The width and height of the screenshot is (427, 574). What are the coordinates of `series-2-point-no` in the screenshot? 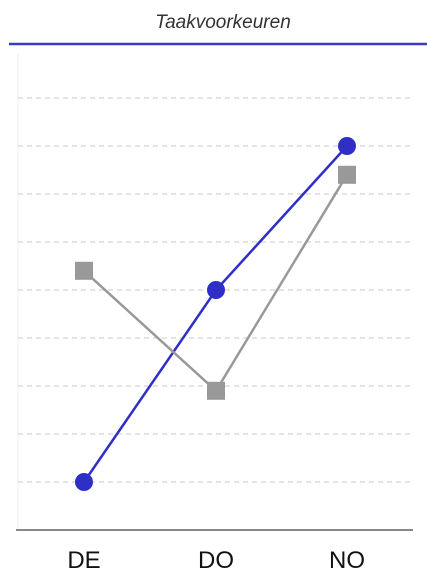 It's located at (347, 174).